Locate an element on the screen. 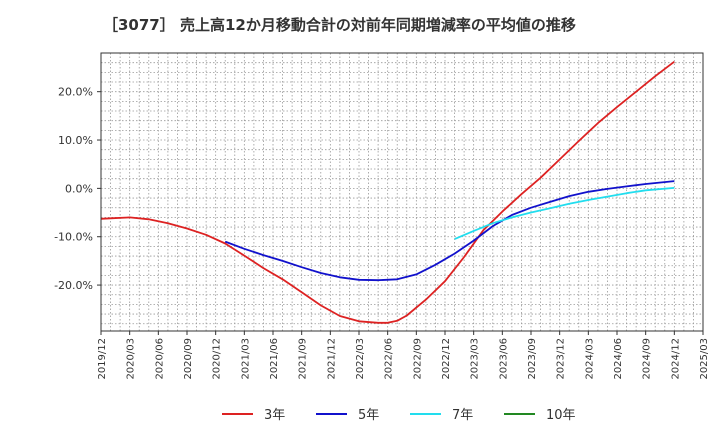 The width and height of the screenshot is (720, 440). x-tick-label: 2019/12 is located at coordinates (102, 359).